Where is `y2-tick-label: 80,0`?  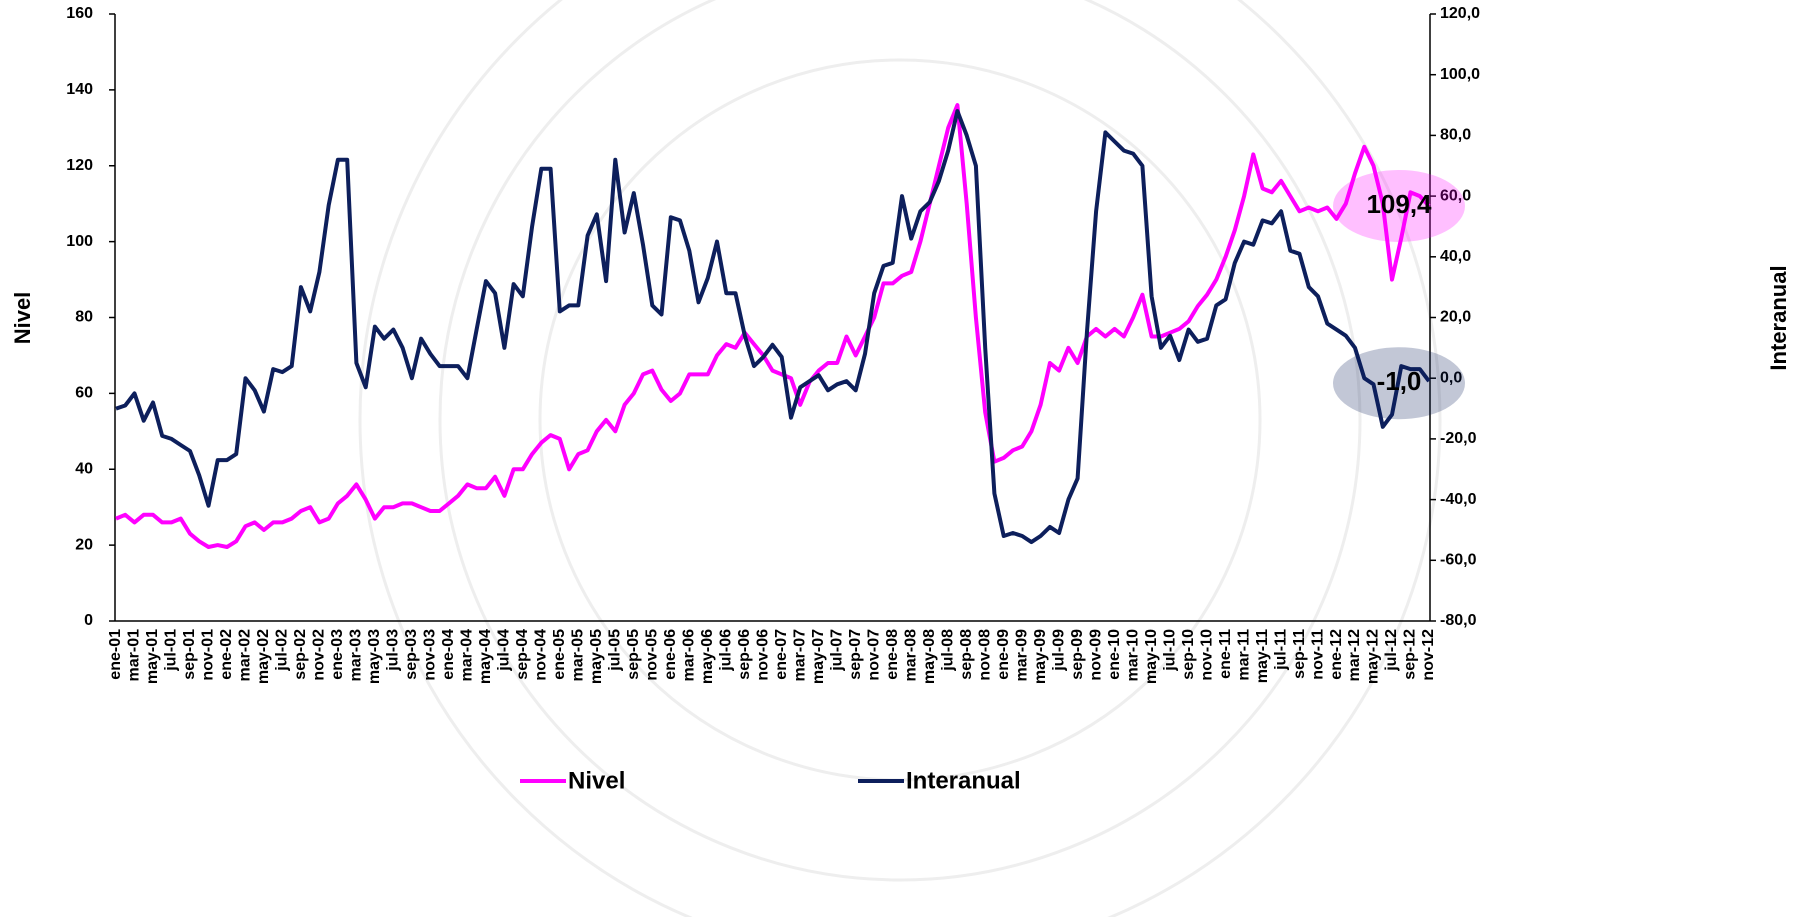 y2-tick-label: 80,0 is located at coordinates (1455, 135).